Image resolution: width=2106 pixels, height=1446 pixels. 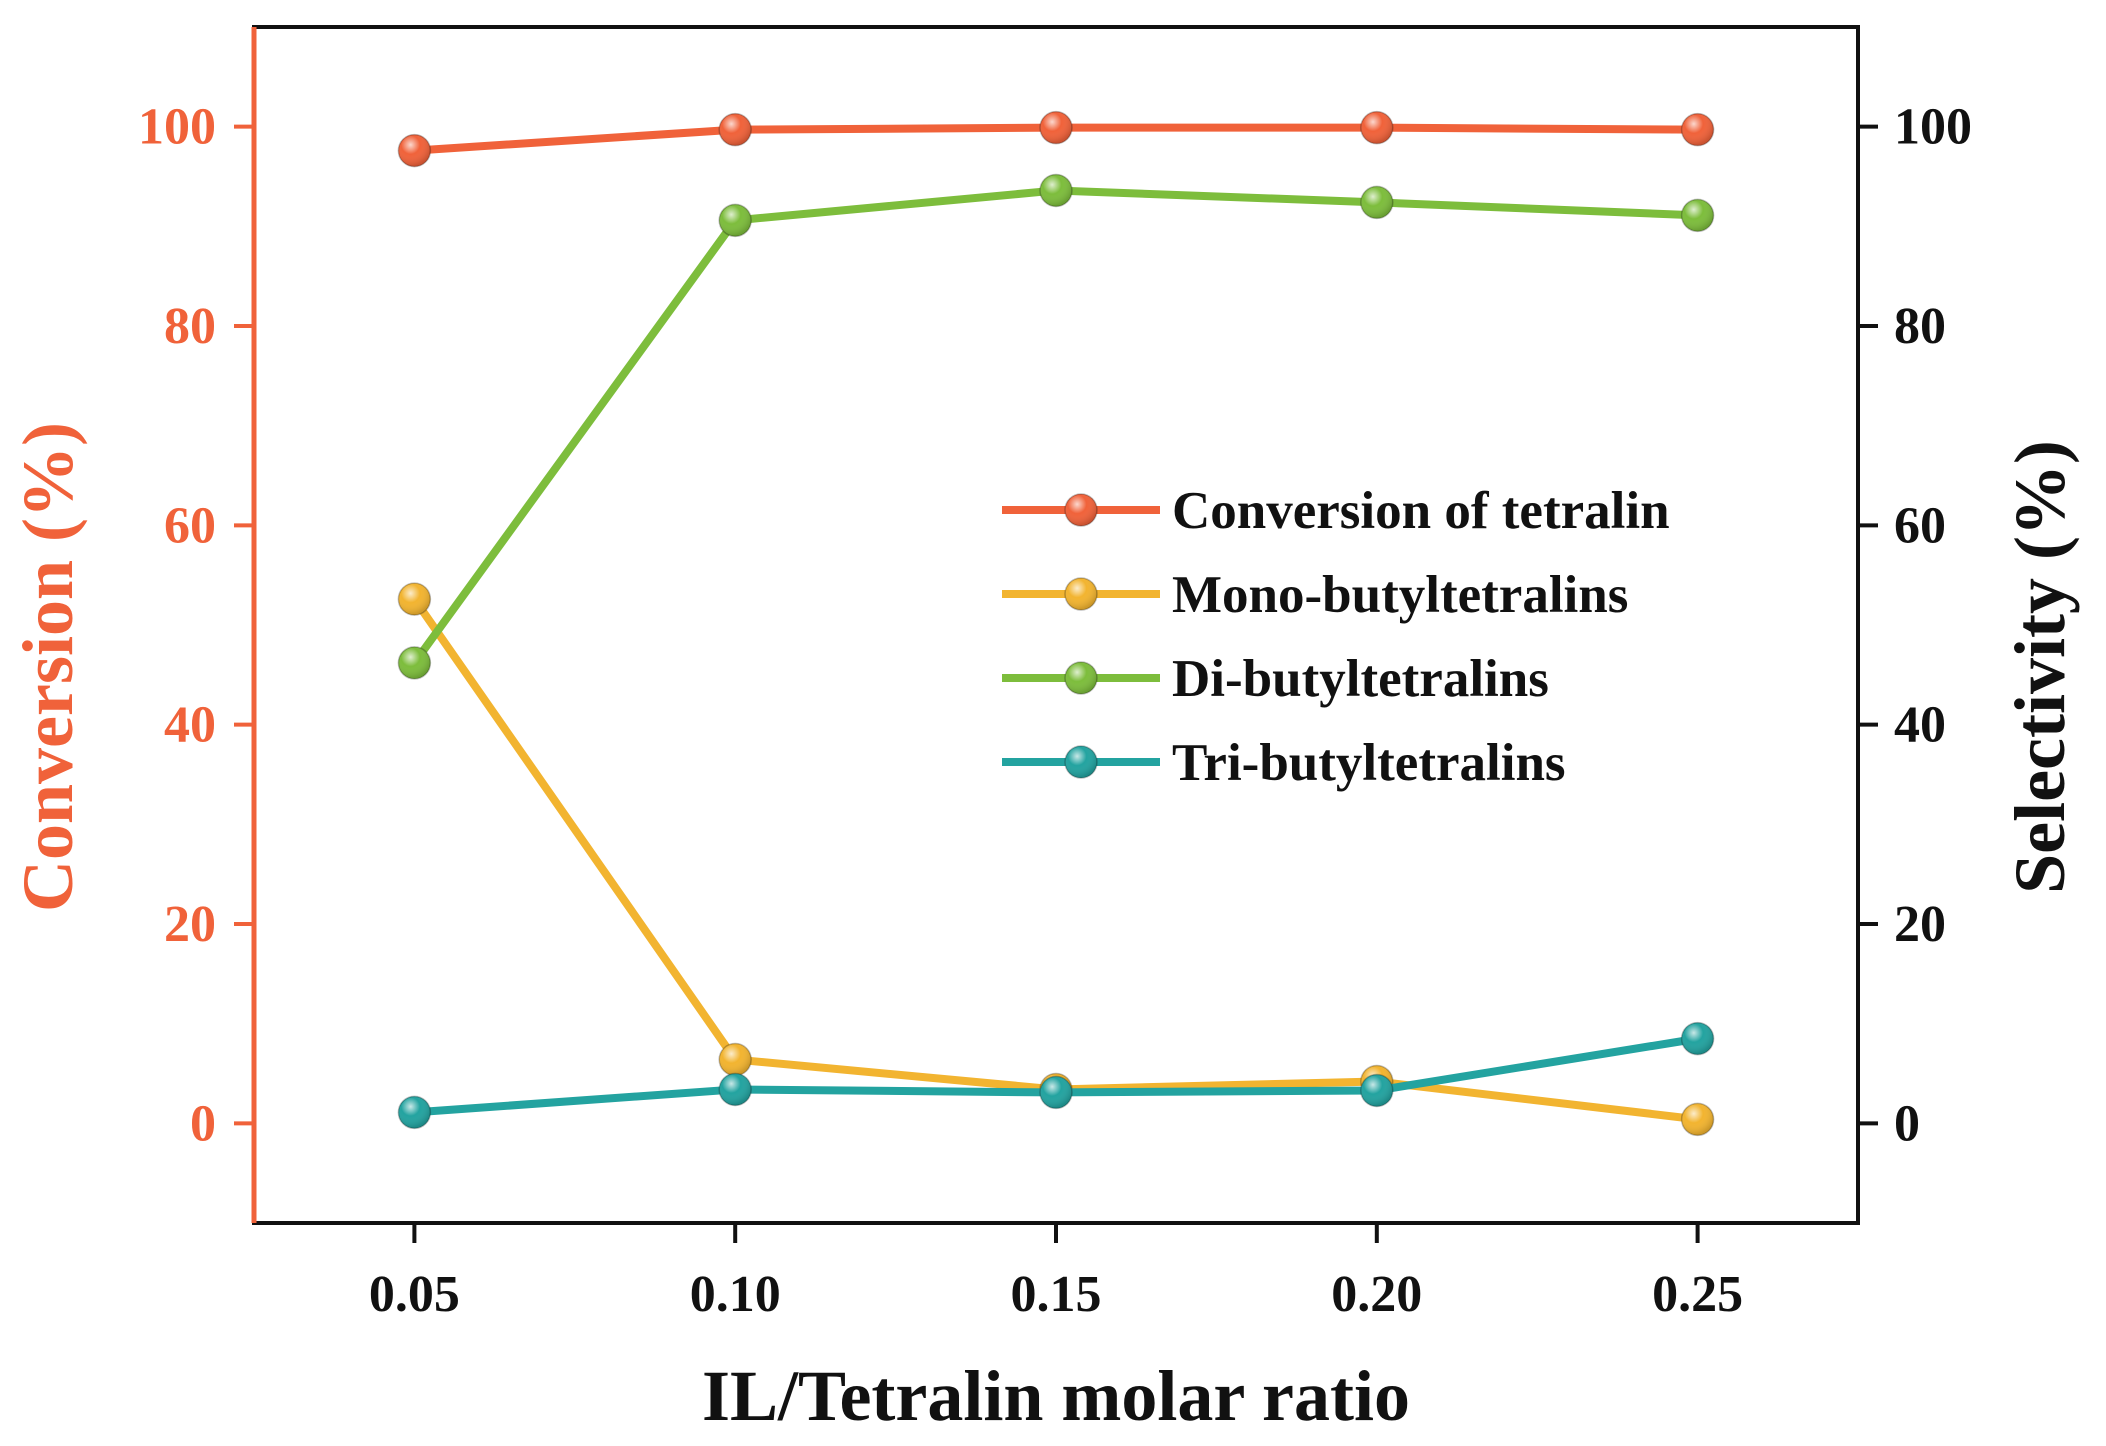 I want to click on right-y-axis-title: Selectivity (%), so click(x=2040, y=667).